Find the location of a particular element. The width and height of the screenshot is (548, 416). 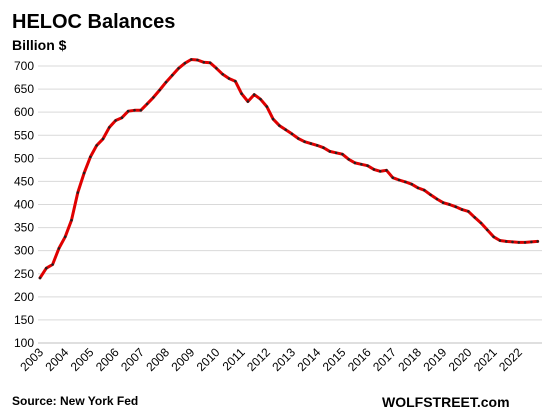

data-point-2005-Q3 is located at coordinates (103, 139).